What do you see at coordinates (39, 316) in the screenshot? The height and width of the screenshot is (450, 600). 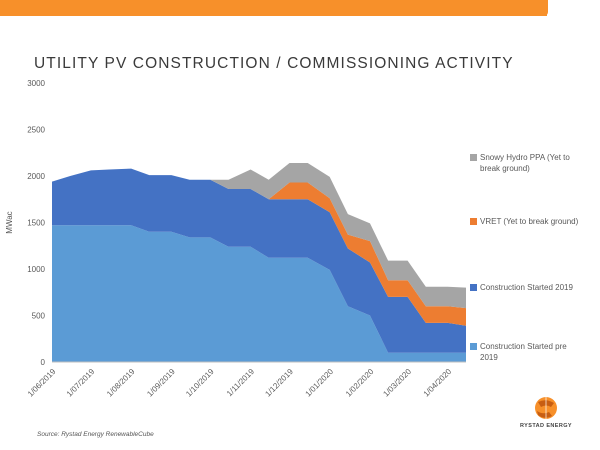 I see `y-tick-label: 500` at bounding box center [39, 316].